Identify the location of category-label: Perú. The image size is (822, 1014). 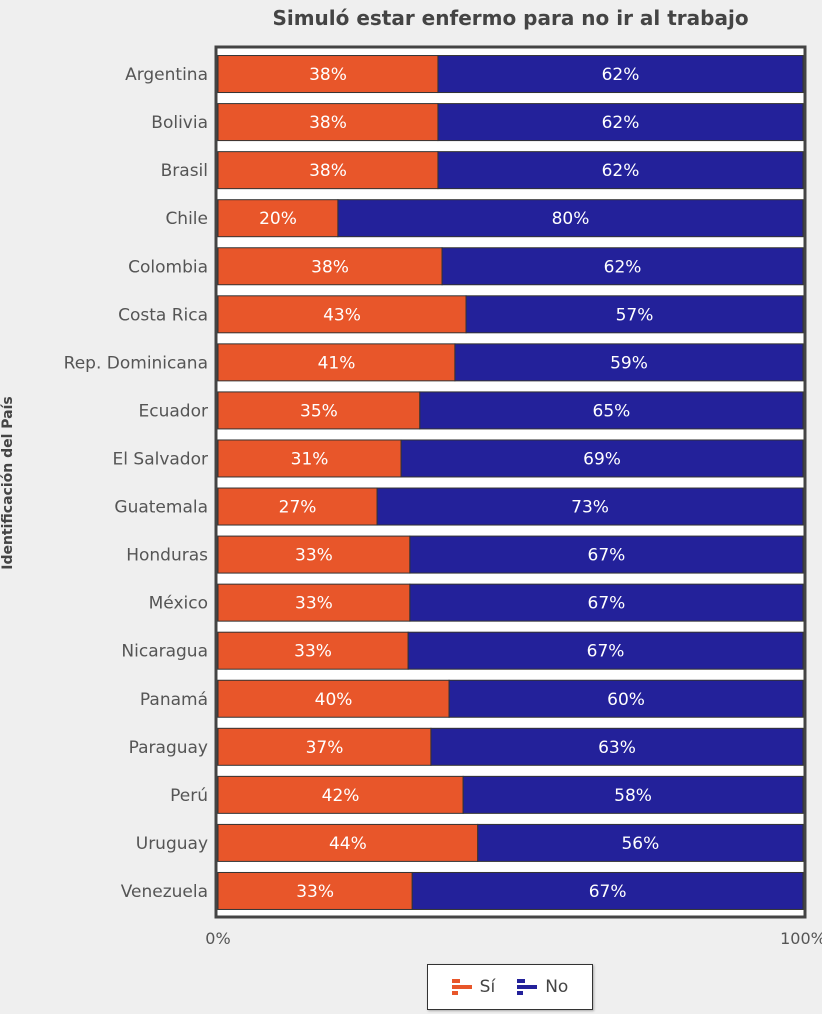
(189, 796).